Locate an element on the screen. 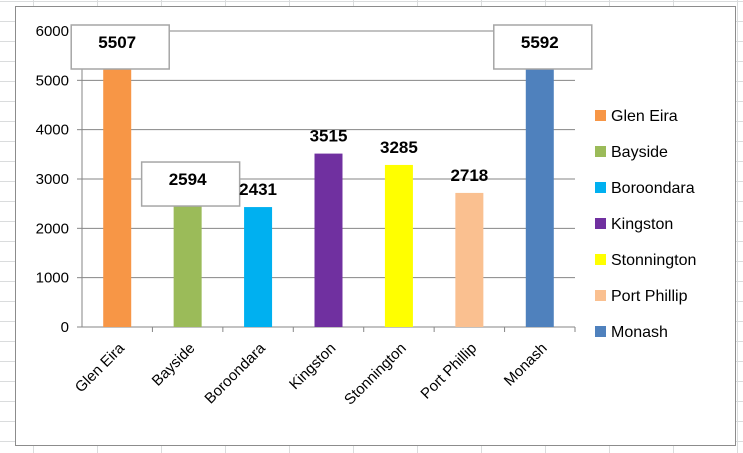  x-category-label: Bayside is located at coordinates (174, 365).